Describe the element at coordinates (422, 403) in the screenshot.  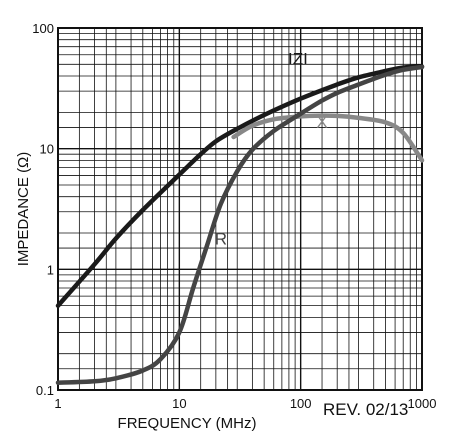
I see `x-tick-label: 1000` at that location.